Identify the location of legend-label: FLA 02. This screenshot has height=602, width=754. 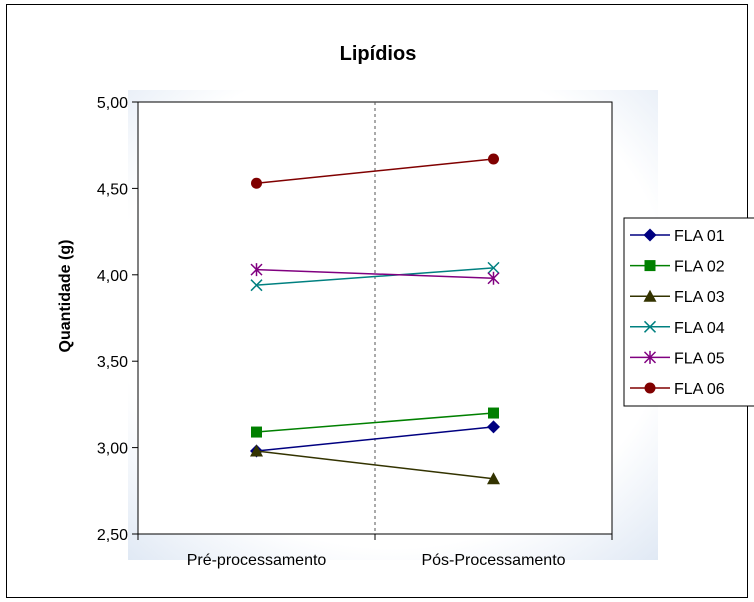
(699, 267).